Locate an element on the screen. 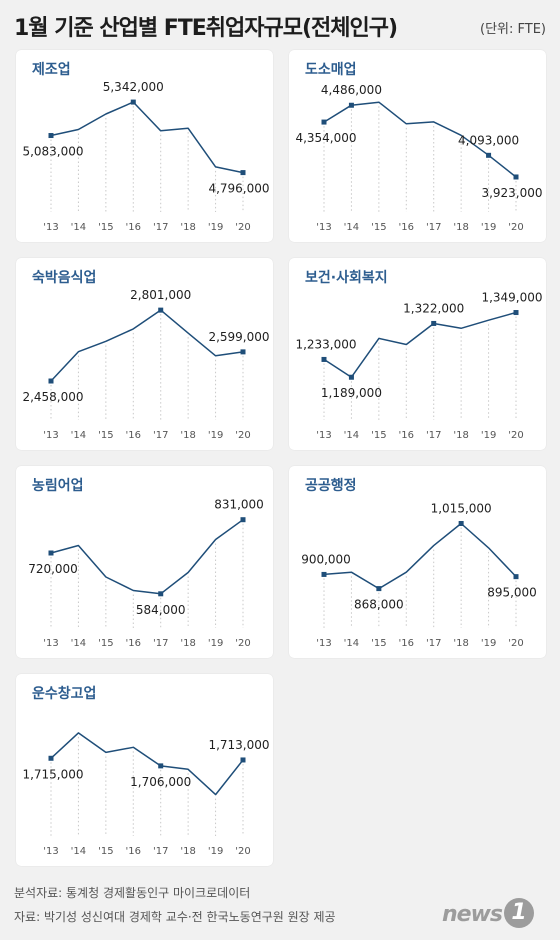  panel-title: 운수창고업 is located at coordinates (64, 693).